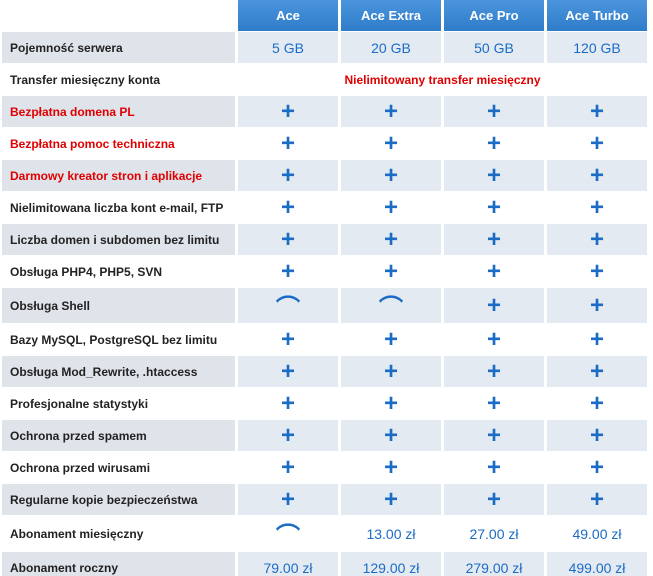 The image size is (653, 576). Describe the element at coordinates (118, 111) in the screenshot. I see `row-label: Bezpłatna domena PL` at that location.